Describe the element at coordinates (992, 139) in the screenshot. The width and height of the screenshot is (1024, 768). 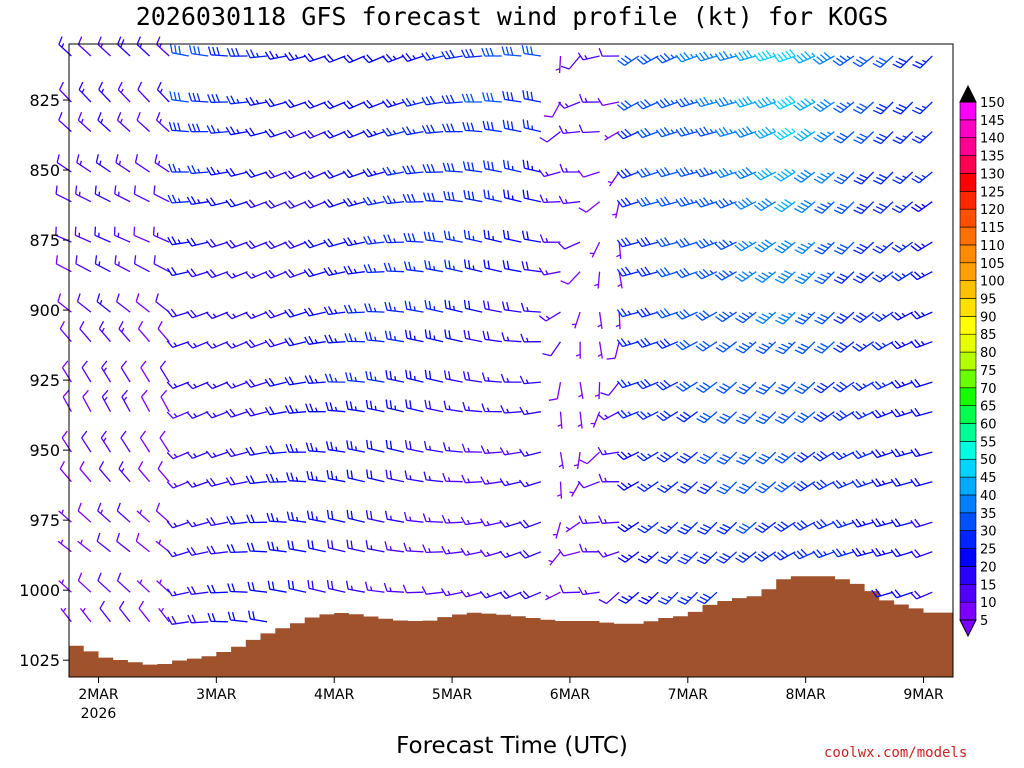
I see `colorbar-tick-label: 140` at that location.